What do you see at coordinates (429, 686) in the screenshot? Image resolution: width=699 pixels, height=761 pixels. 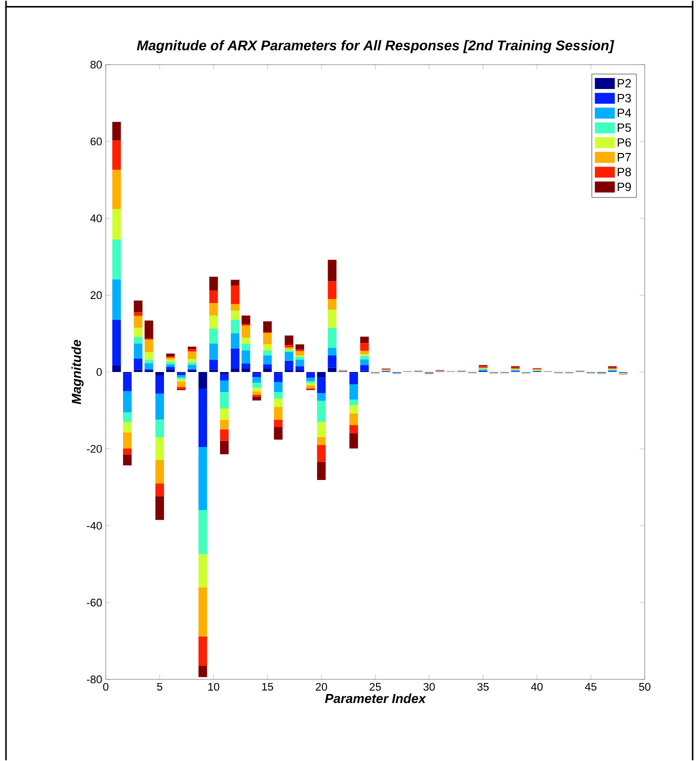 I see `x-tick-label: 30` at bounding box center [429, 686].